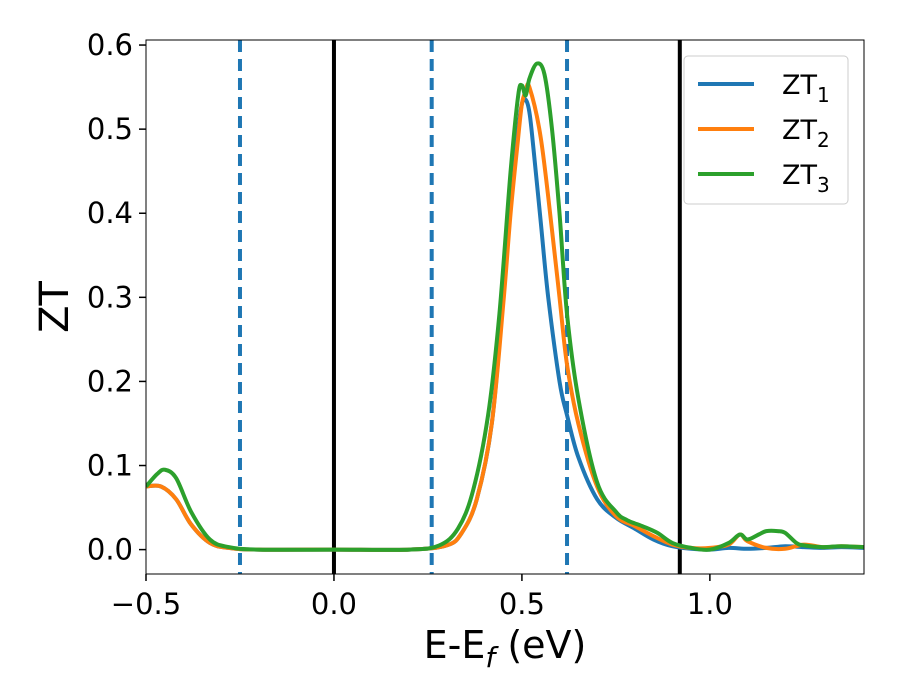  Describe the element at coordinates (110, 213) in the screenshot. I see `y-tick-label: 0.4` at that location.